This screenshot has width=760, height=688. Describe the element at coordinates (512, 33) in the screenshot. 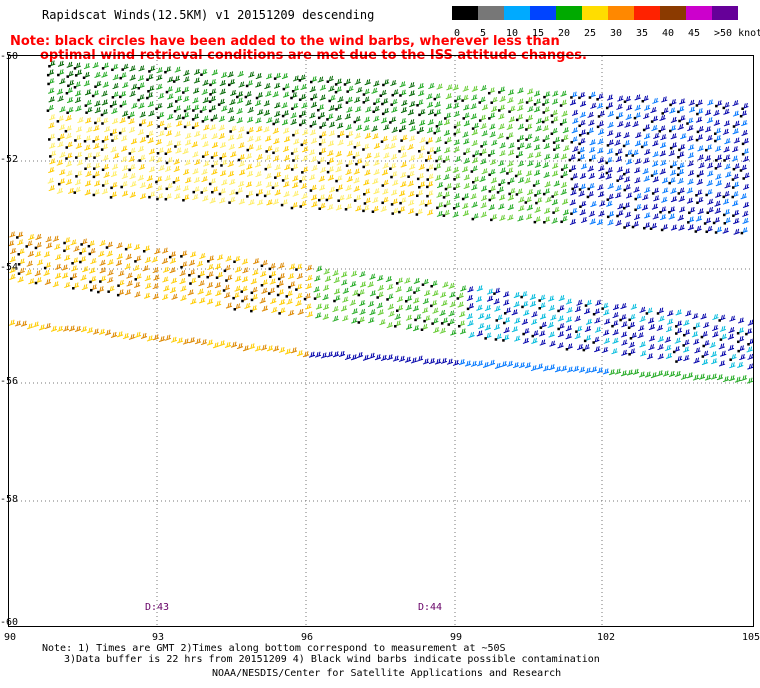

I see `legend-label: 10` at that location.